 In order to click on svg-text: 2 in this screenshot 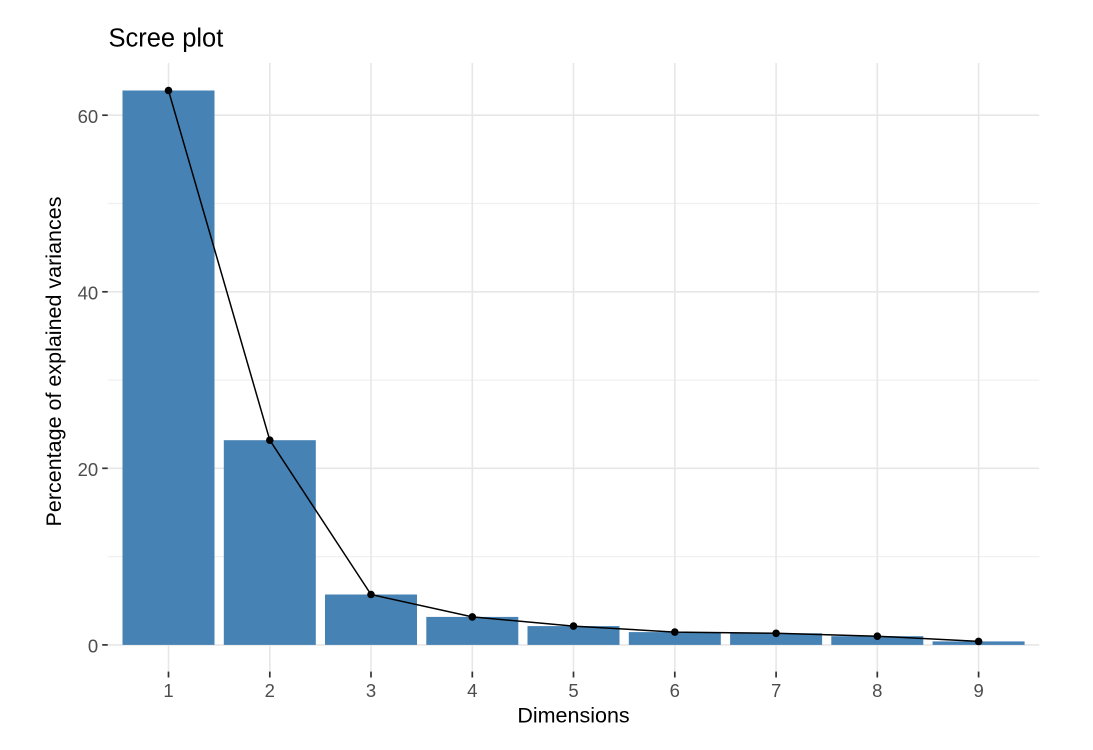, I will do `click(270, 690)`.